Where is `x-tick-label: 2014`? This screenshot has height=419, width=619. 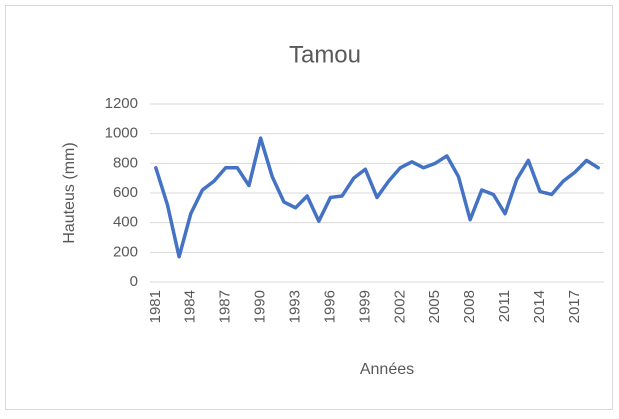
x-tick-label: 2014 is located at coordinates (539, 306).